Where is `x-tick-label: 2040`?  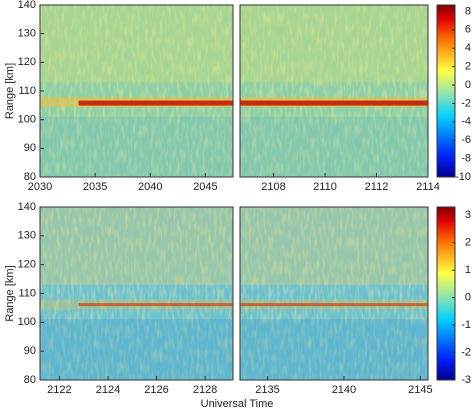
x-tick-label: 2040 is located at coordinates (150, 187).